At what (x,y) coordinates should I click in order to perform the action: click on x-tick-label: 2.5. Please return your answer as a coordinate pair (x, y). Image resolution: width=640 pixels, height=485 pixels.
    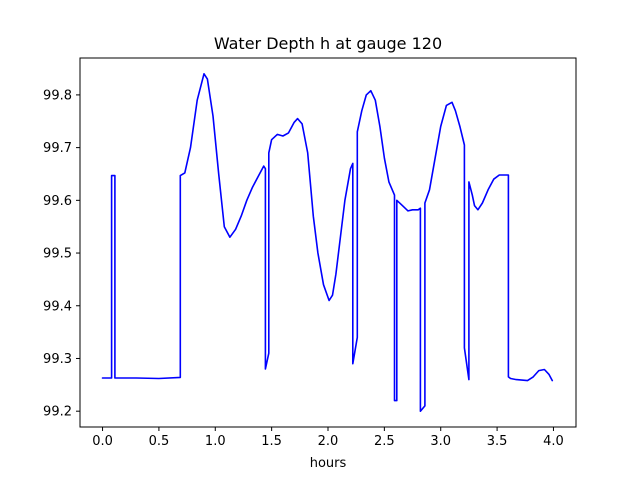
    Looking at the image, I should click on (384, 441).